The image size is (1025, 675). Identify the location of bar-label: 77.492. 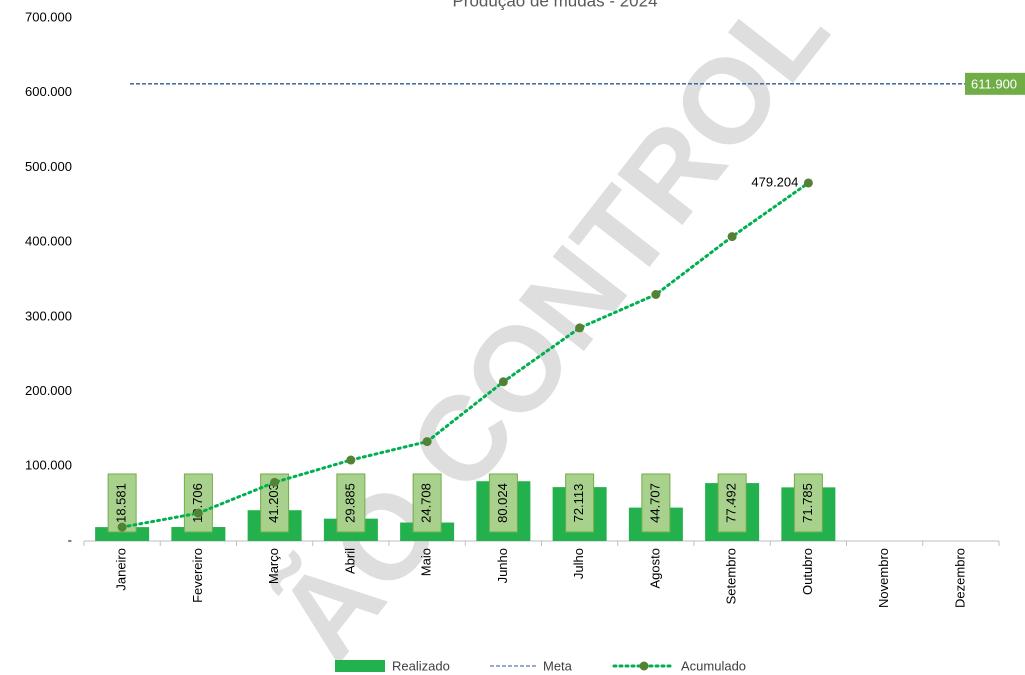
(731, 503).